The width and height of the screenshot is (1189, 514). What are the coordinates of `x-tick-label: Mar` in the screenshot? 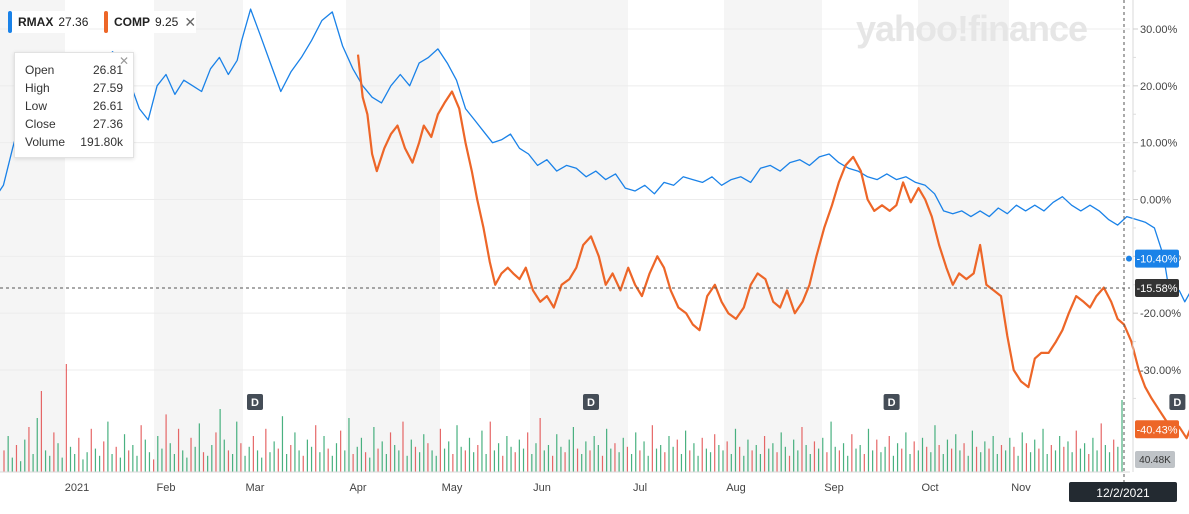 It's located at (255, 488).